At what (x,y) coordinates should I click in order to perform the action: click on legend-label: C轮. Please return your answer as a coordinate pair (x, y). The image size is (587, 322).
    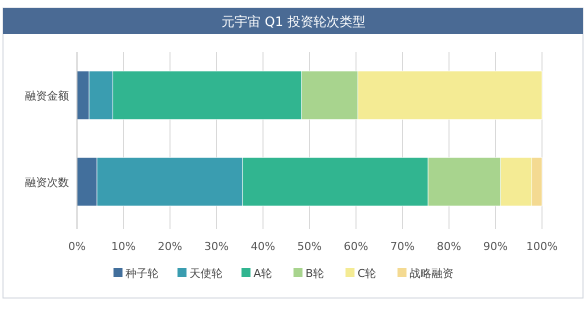
    Looking at the image, I should click on (367, 273).